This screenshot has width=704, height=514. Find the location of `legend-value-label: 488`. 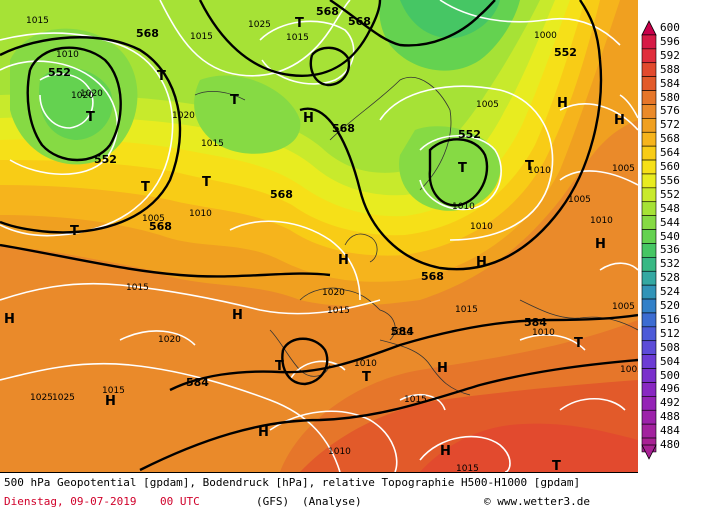

legend-value-label: 488 is located at coordinates (670, 417).